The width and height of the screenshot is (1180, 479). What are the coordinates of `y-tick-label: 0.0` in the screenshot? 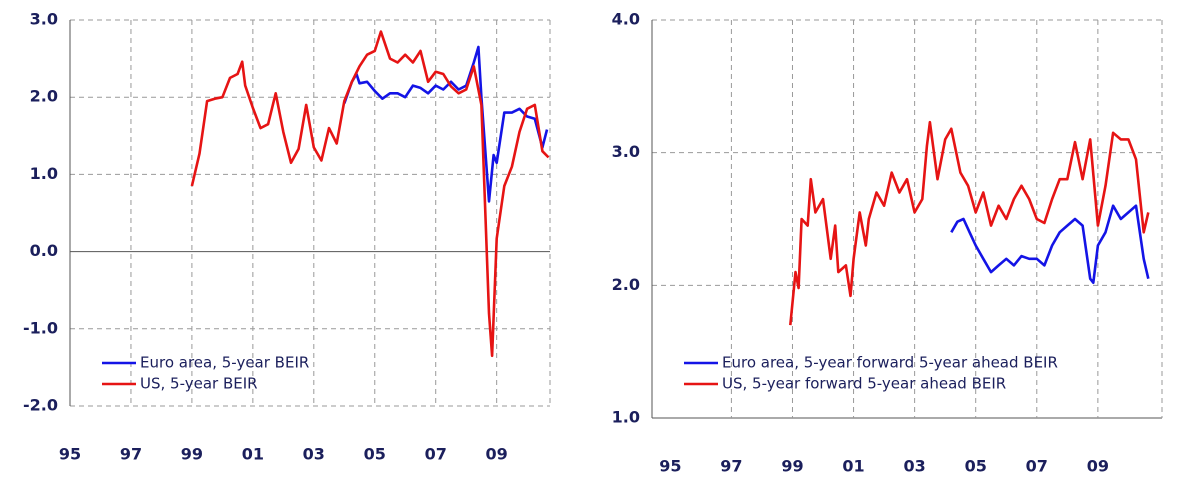 It's located at (44, 250).